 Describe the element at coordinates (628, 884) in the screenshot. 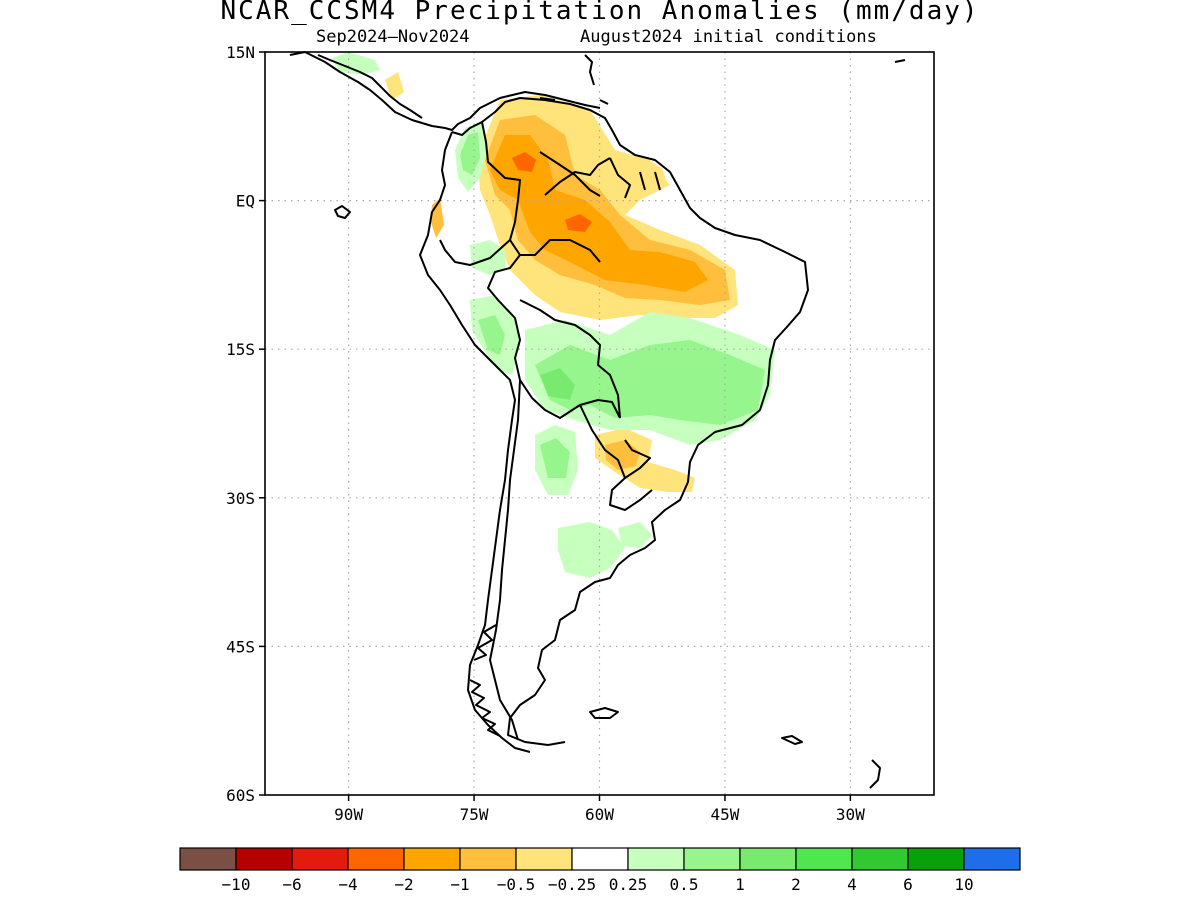

I see `colorbar-label: 0.25` at that location.